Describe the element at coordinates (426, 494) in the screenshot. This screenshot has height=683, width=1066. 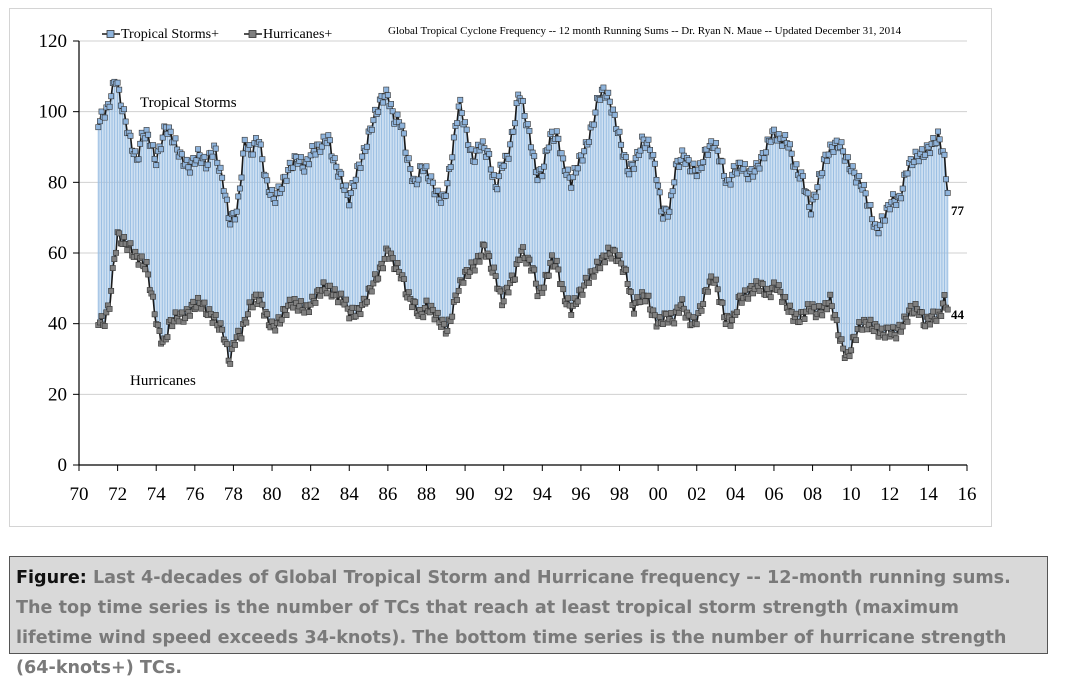
I see `x-tick-label: 88` at that location.